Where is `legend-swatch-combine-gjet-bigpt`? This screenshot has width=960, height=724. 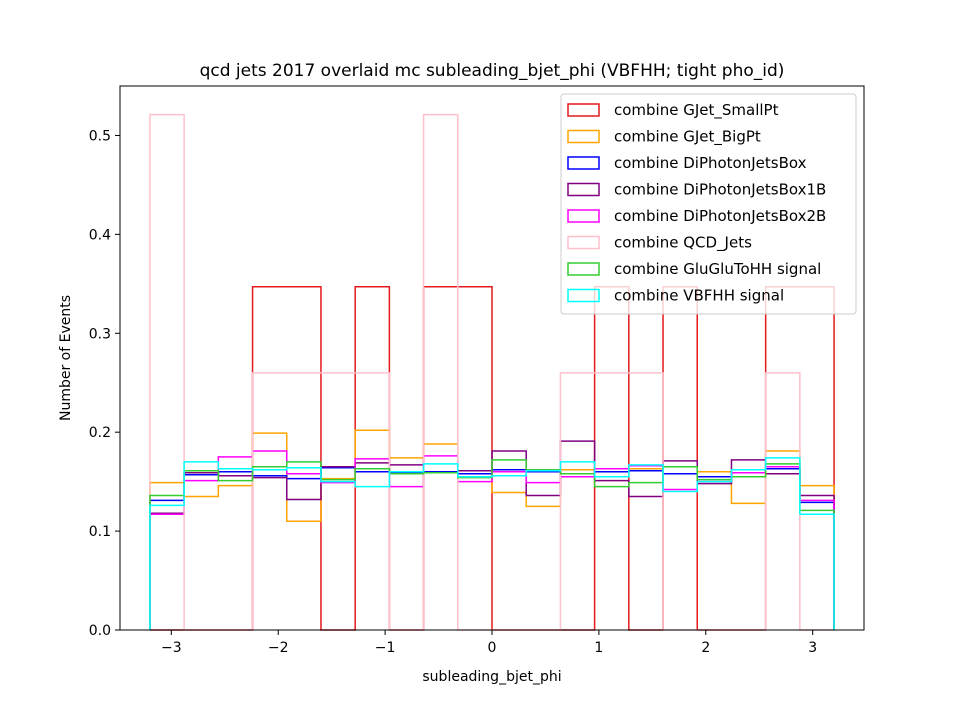 legend-swatch-combine-gjet-bigpt is located at coordinates (583, 136).